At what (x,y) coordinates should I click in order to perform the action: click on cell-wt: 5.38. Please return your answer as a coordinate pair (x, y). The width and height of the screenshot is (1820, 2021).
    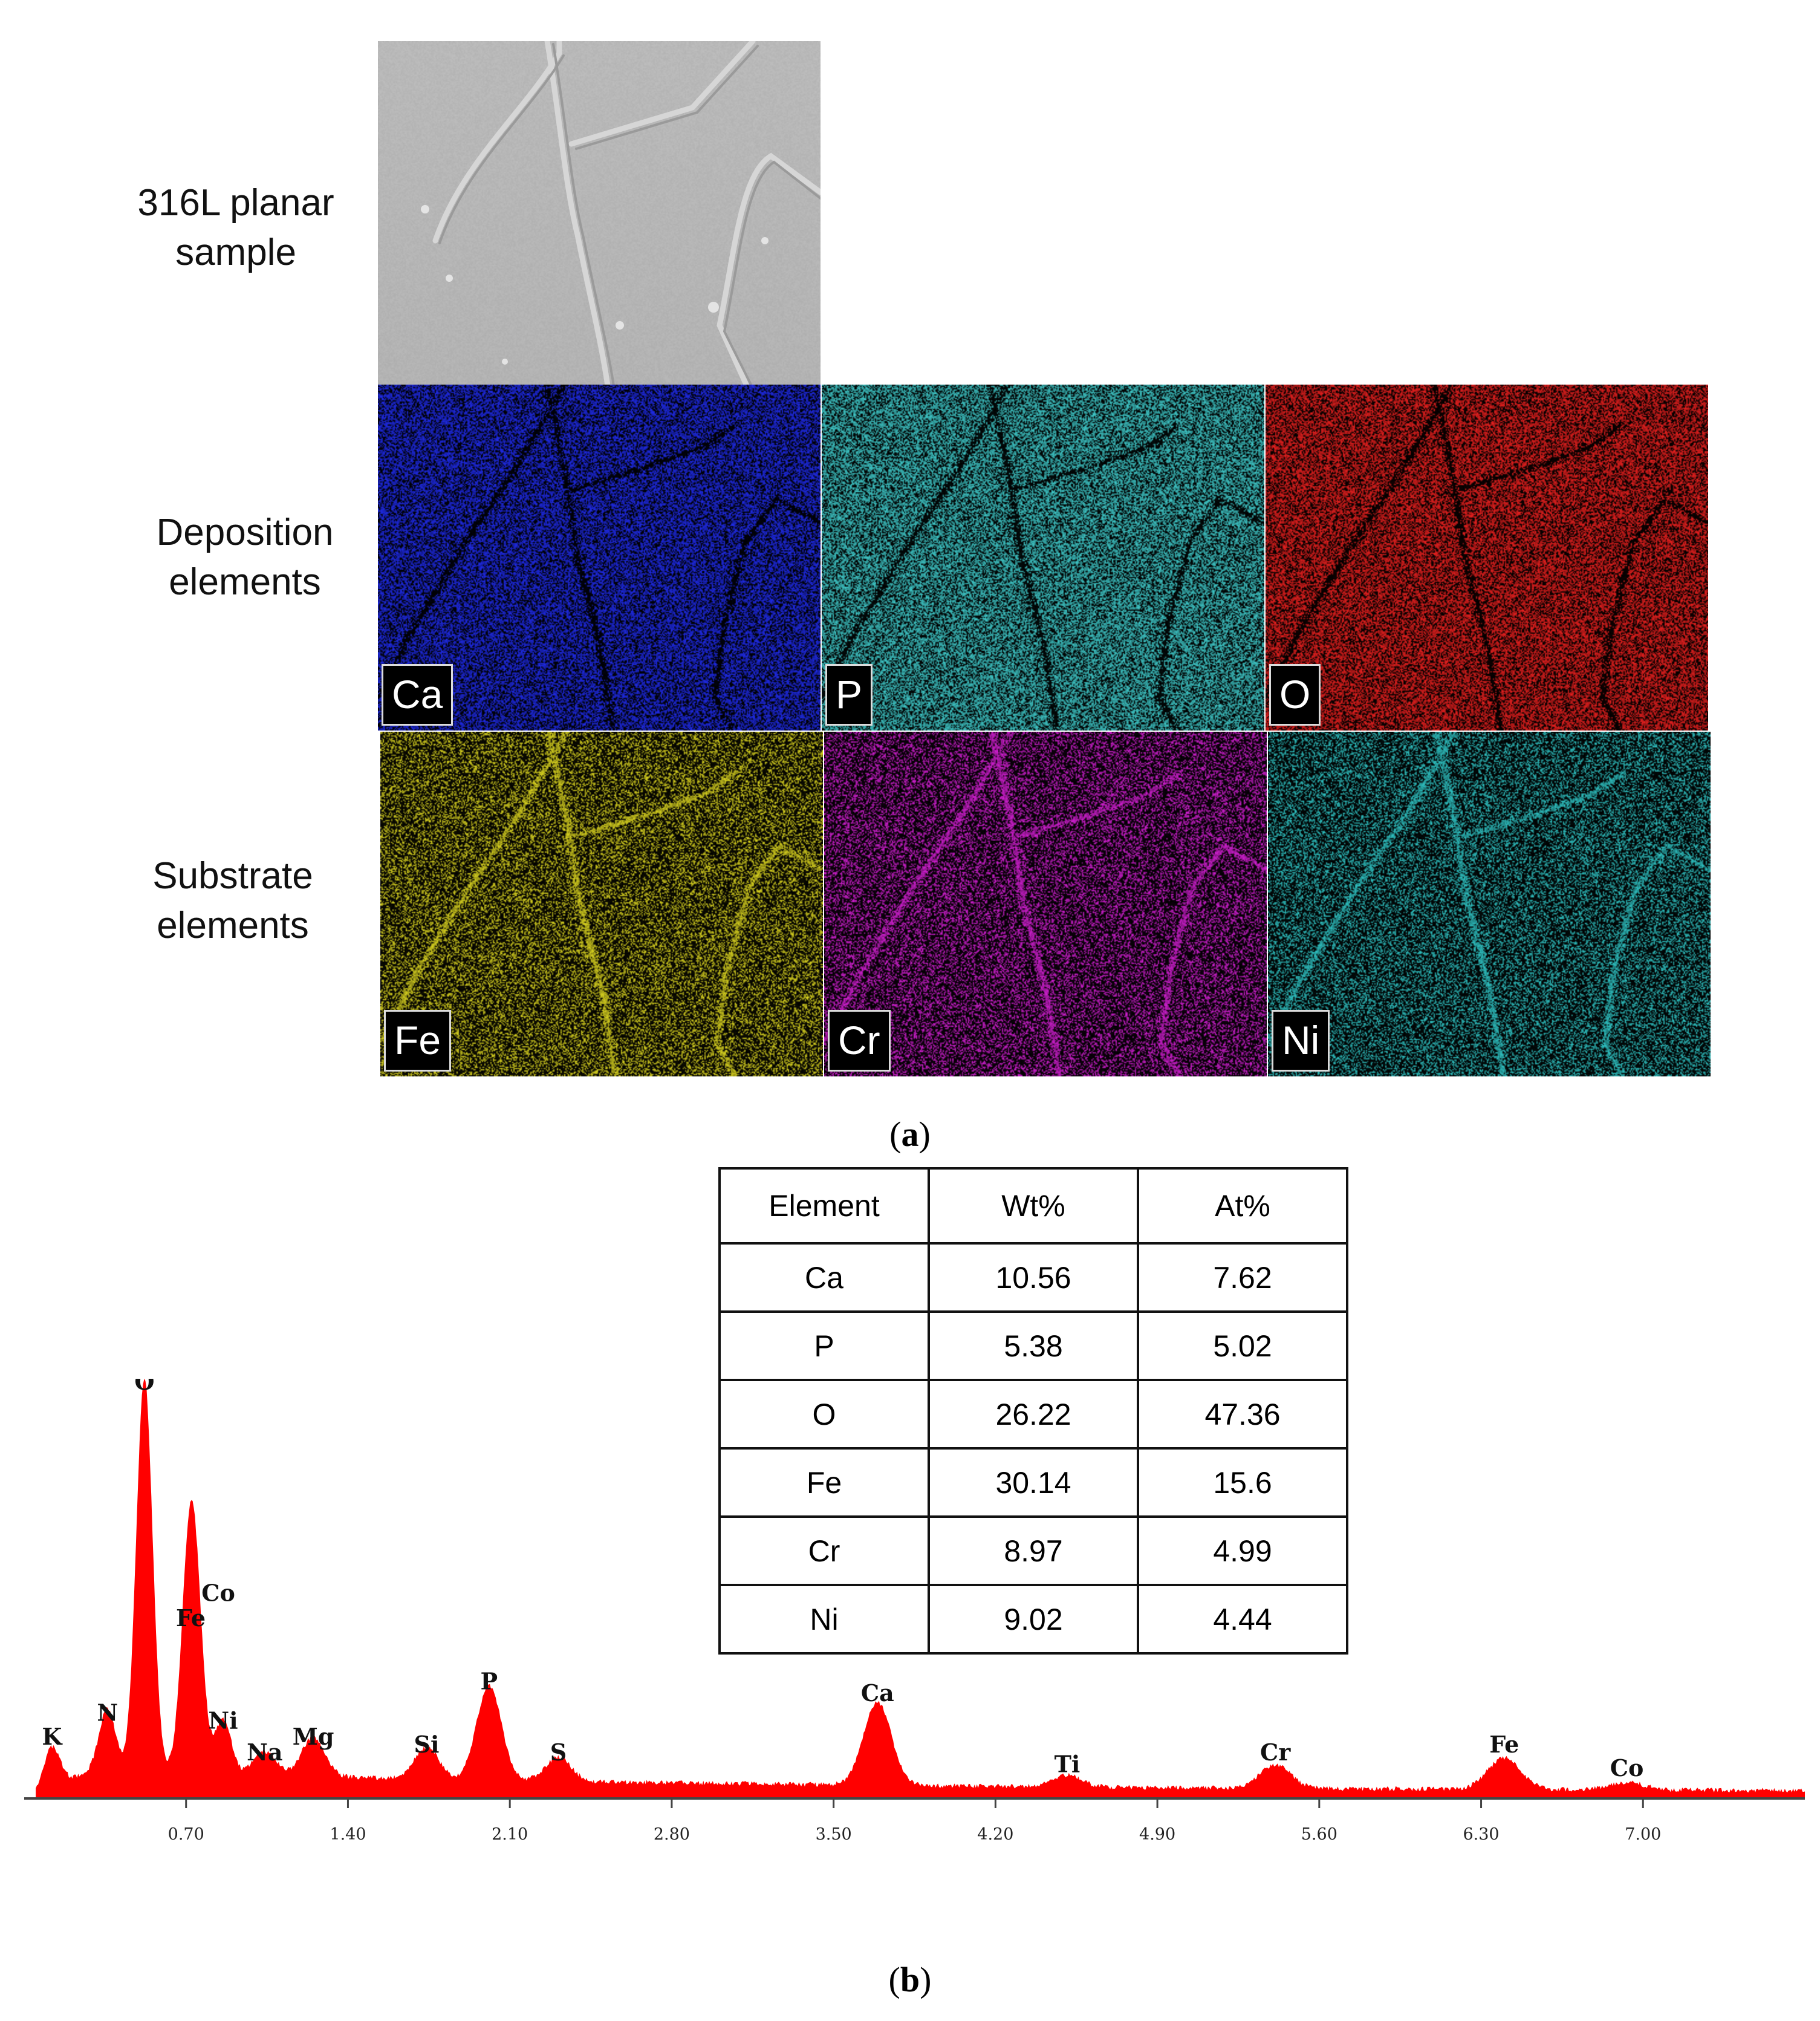
    Looking at the image, I should click on (1033, 1345).